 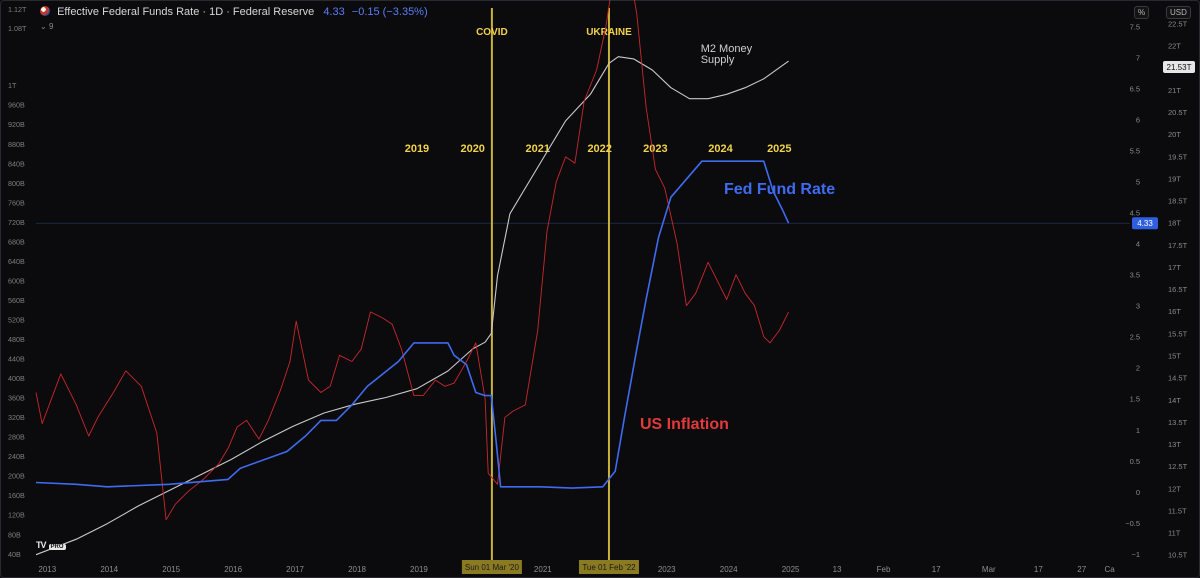 I want to click on middle-axis-tick: 5, so click(x=1138, y=182).